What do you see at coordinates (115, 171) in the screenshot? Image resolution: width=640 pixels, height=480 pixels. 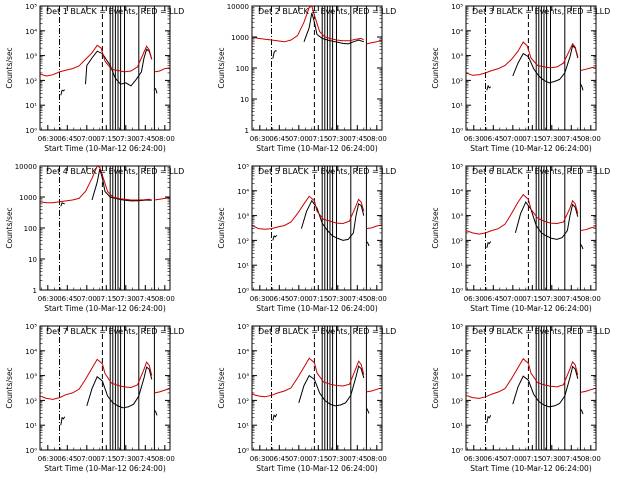 I see `panel-title: Det 4 BLACK = Events, RED = LLD` at bounding box center [115, 171].